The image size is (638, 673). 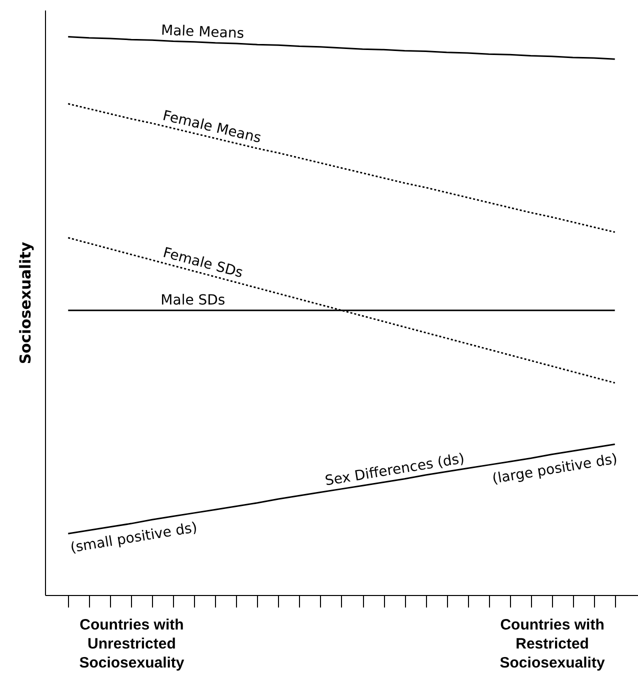 What do you see at coordinates (553, 644) in the screenshot?
I see `x-tick-label: Countries with Restricted Sociosexuality` at bounding box center [553, 644].